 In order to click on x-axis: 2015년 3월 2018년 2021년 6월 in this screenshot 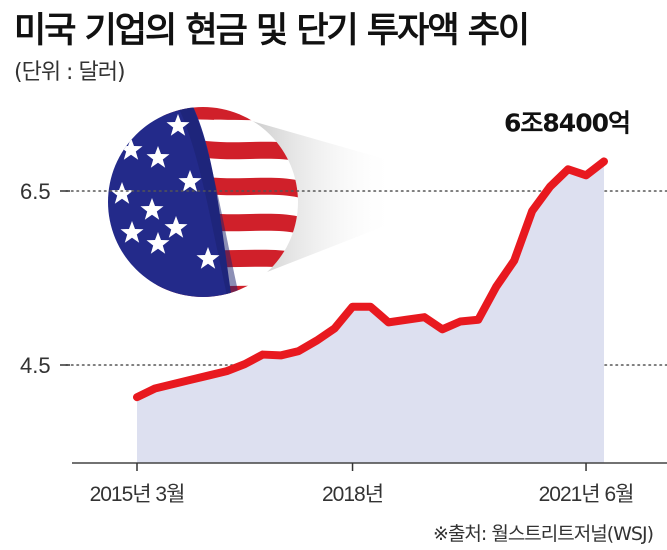, I will do `click(362, 484)`.